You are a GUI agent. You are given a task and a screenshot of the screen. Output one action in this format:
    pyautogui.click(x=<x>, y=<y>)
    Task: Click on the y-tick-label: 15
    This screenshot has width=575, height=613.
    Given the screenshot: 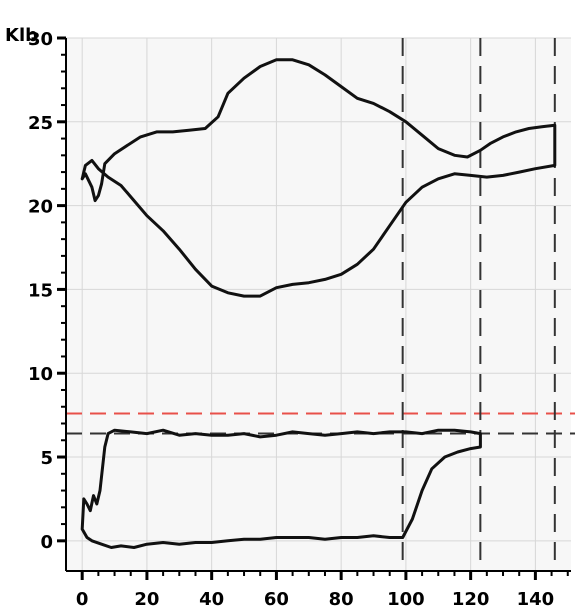 What is the action you would take?
    pyautogui.click(x=40, y=290)
    